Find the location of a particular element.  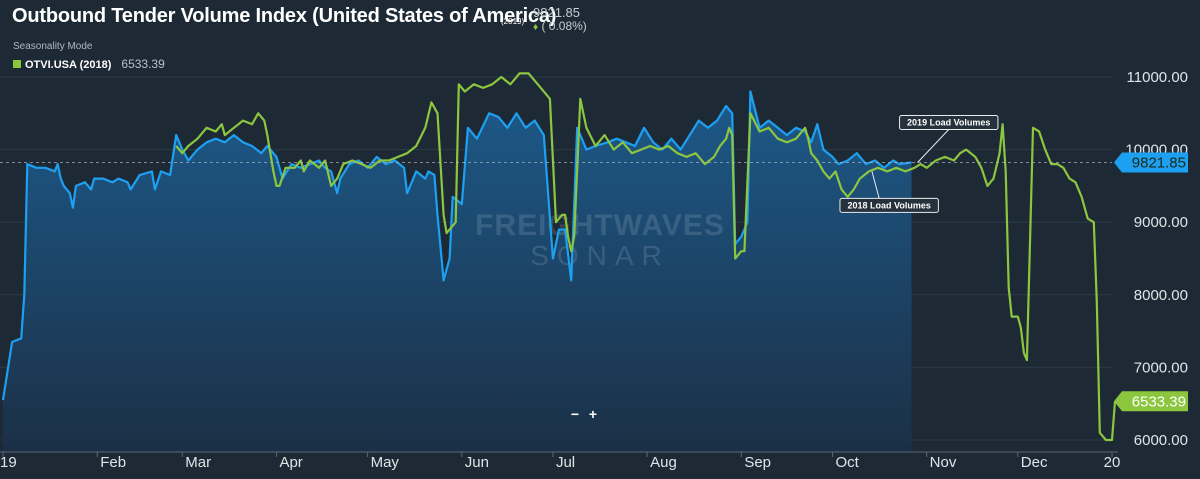

x-tick-label: Nov is located at coordinates (943, 462).